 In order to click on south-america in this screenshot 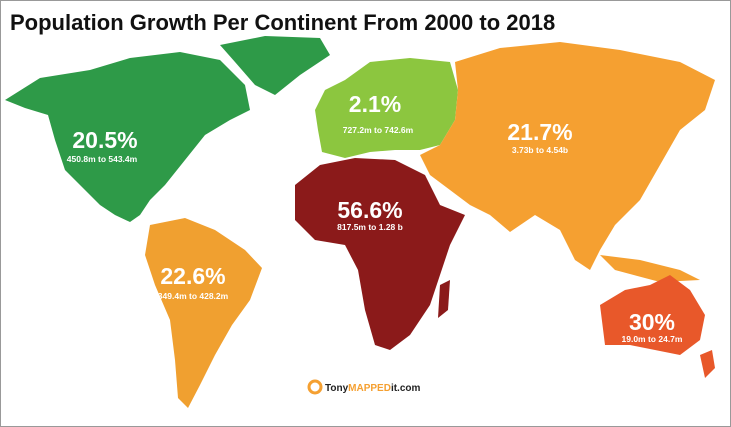, I will do `click(203, 313)`.